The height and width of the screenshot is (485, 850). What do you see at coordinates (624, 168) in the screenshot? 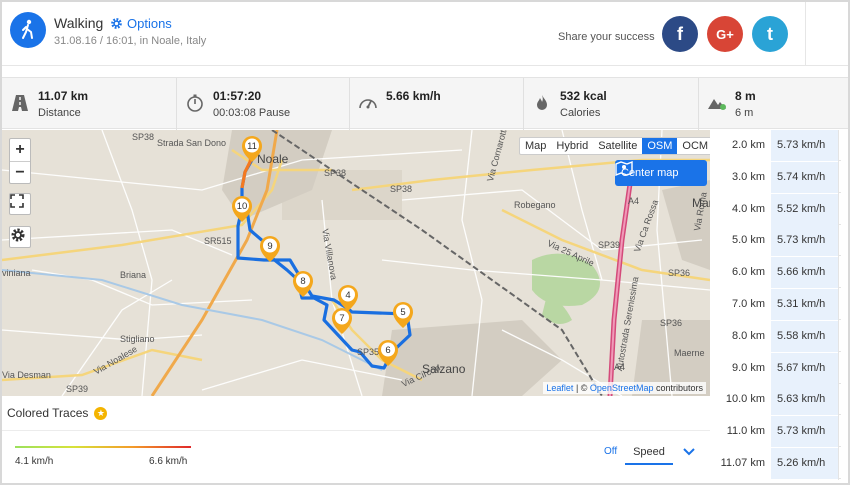
I see `map-icon` at bounding box center [624, 168].